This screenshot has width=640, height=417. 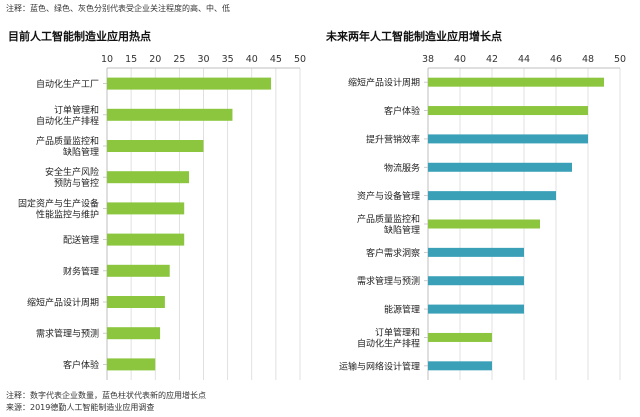 I want to click on chart-title-future: 未来两年人工智能制造业应用增长点, so click(x=414, y=36).